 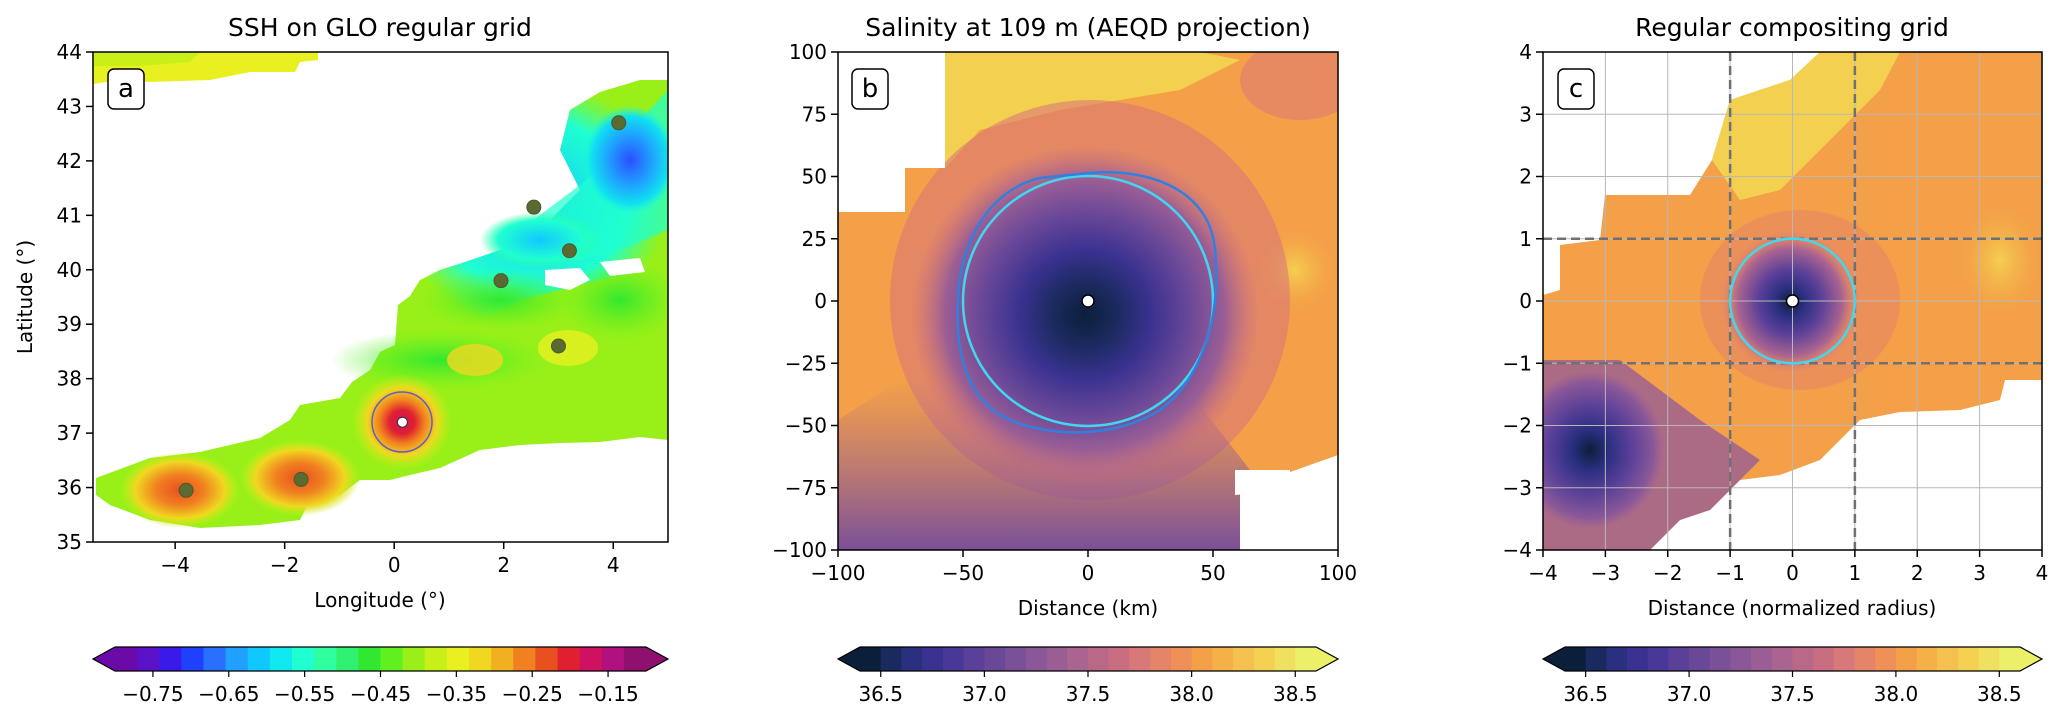 I want to click on eddy-contour, so click(x=1087, y=302).